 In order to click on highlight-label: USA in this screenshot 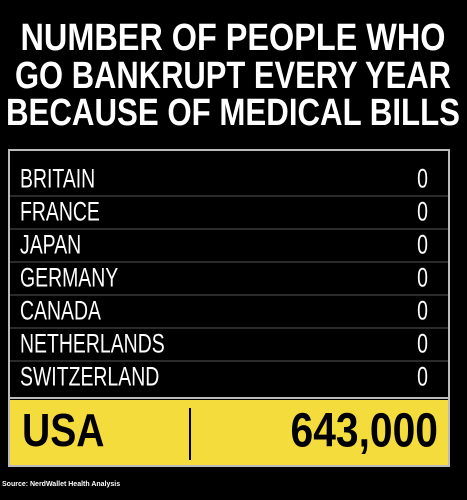, I will do `click(63, 431)`.